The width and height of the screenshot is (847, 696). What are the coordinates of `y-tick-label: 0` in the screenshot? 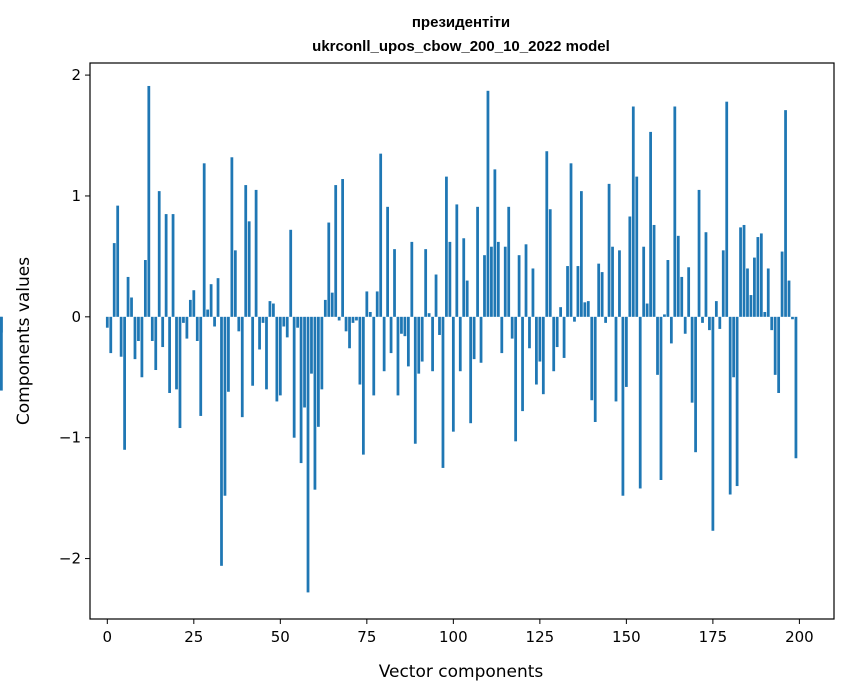 It's located at (76, 317).